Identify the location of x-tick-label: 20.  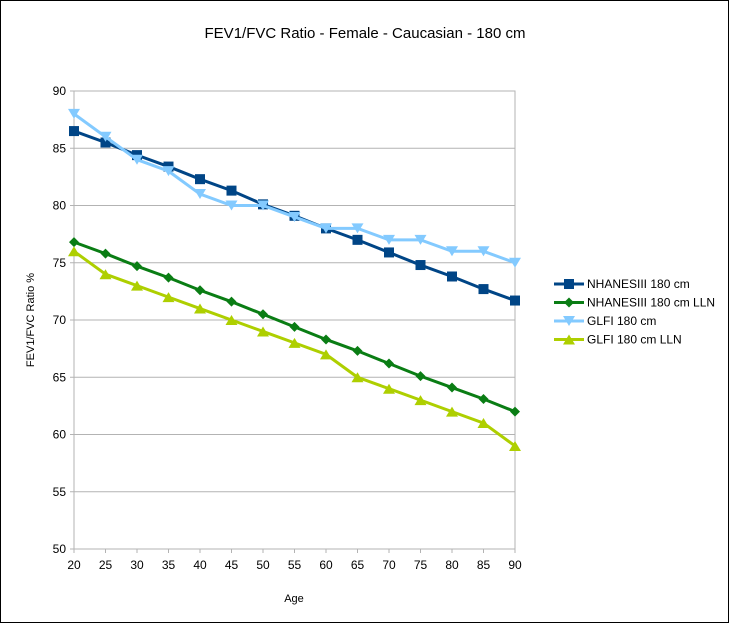
(74, 565).